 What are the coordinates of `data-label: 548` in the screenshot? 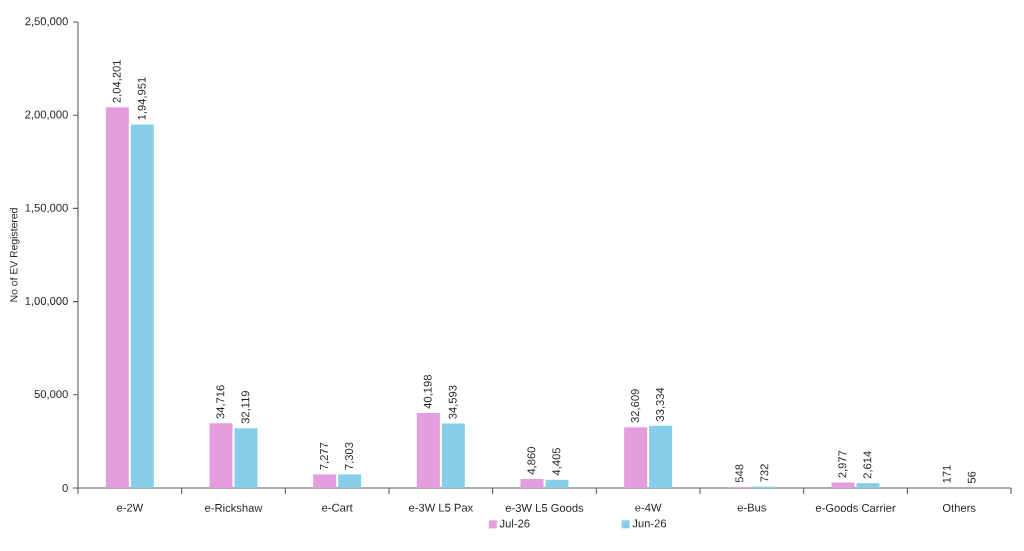 It's located at (739, 473).